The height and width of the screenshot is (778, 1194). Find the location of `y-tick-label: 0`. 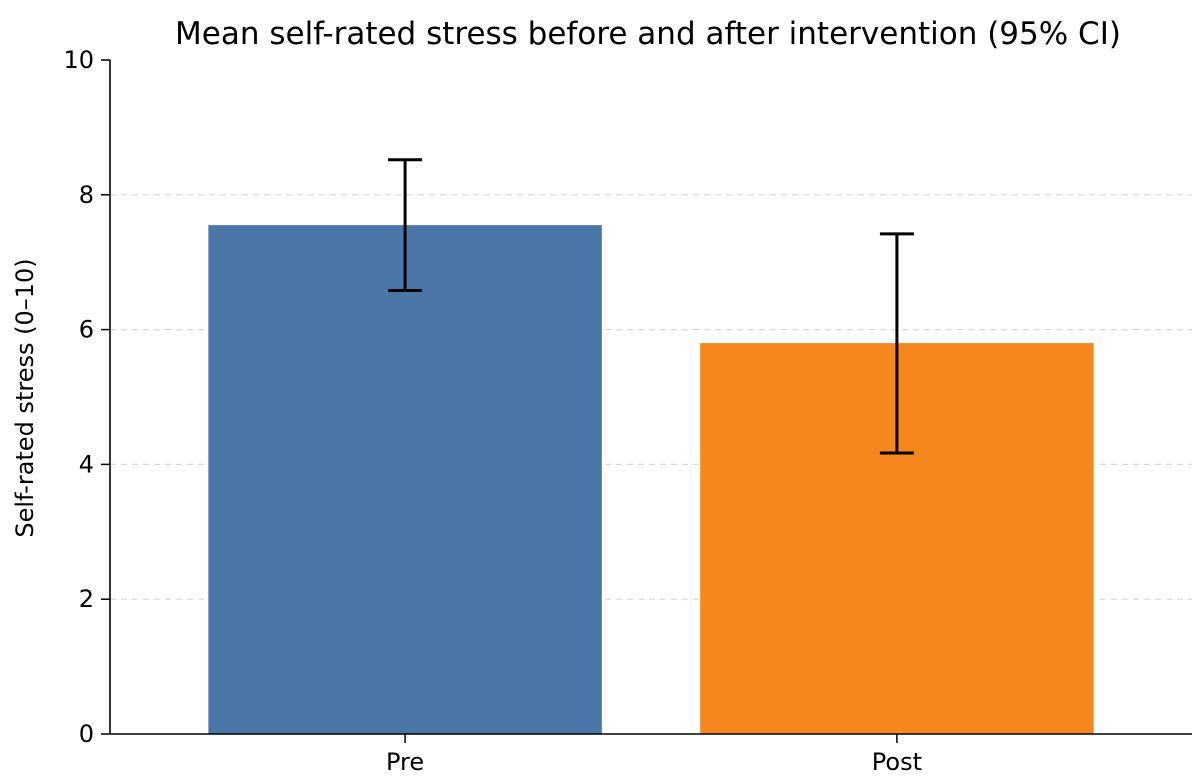

y-tick-label: 0 is located at coordinates (86, 734).